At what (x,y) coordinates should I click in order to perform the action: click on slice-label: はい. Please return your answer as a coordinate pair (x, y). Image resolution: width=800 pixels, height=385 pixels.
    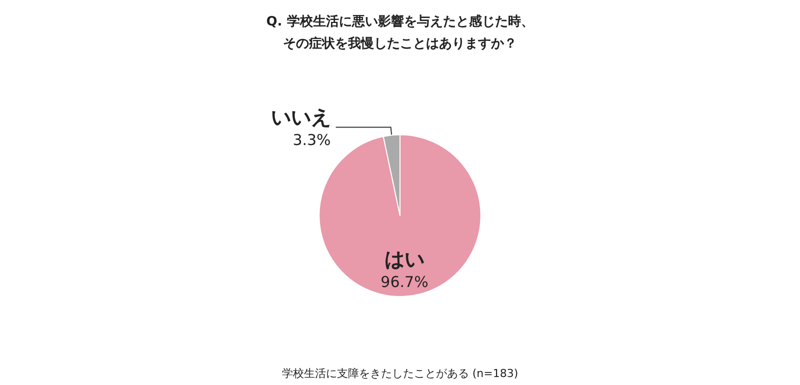
    Looking at the image, I should click on (404, 258).